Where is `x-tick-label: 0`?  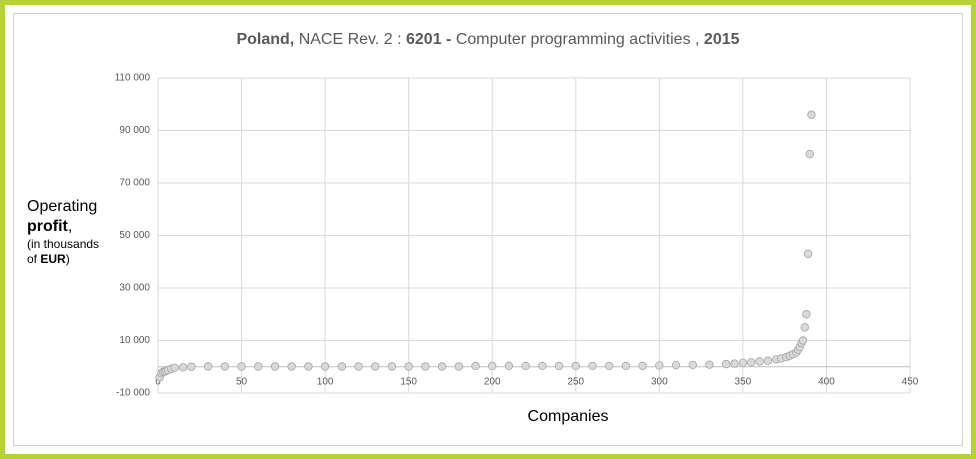 x-tick-label: 0 is located at coordinates (158, 381).